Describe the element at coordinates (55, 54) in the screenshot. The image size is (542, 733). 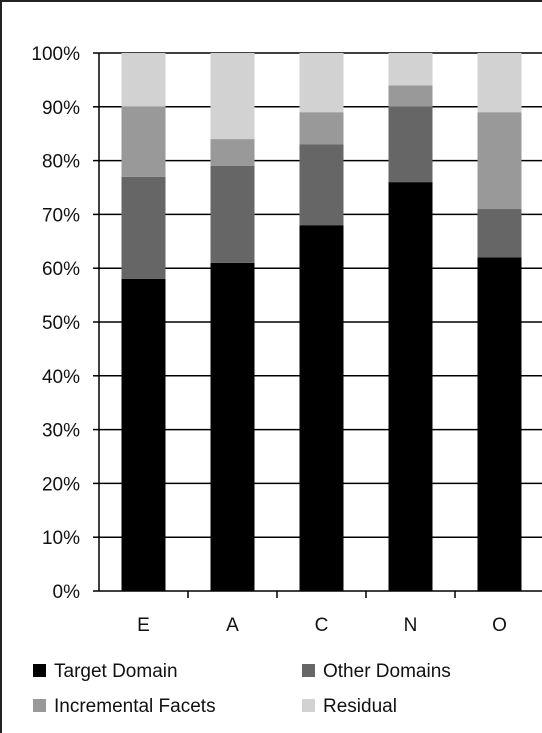
I see `y-tick-label: 100%` at that location.